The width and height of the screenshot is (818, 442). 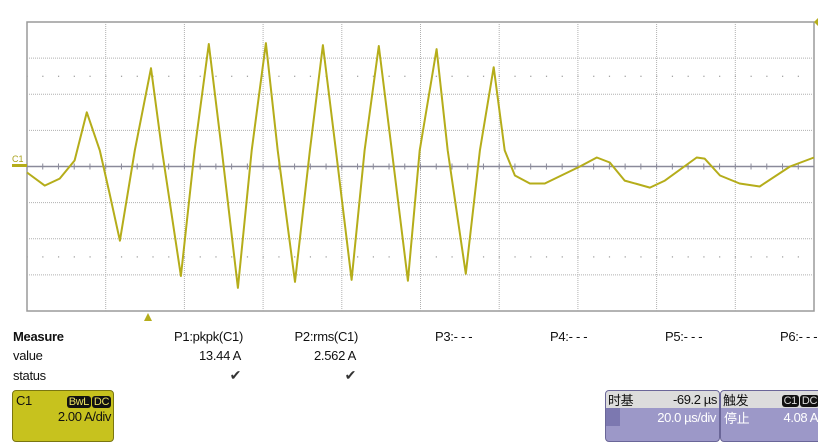 I want to click on measure-header: Measure, so click(x=38, y=336).